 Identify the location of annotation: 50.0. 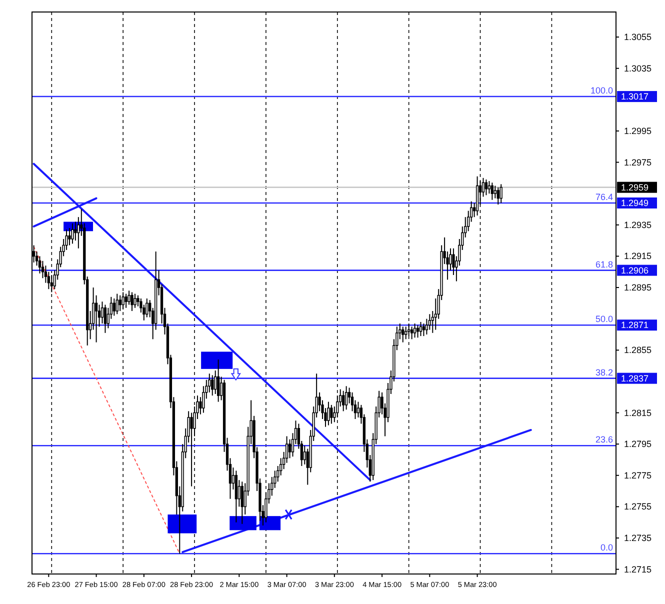
(604, 319).